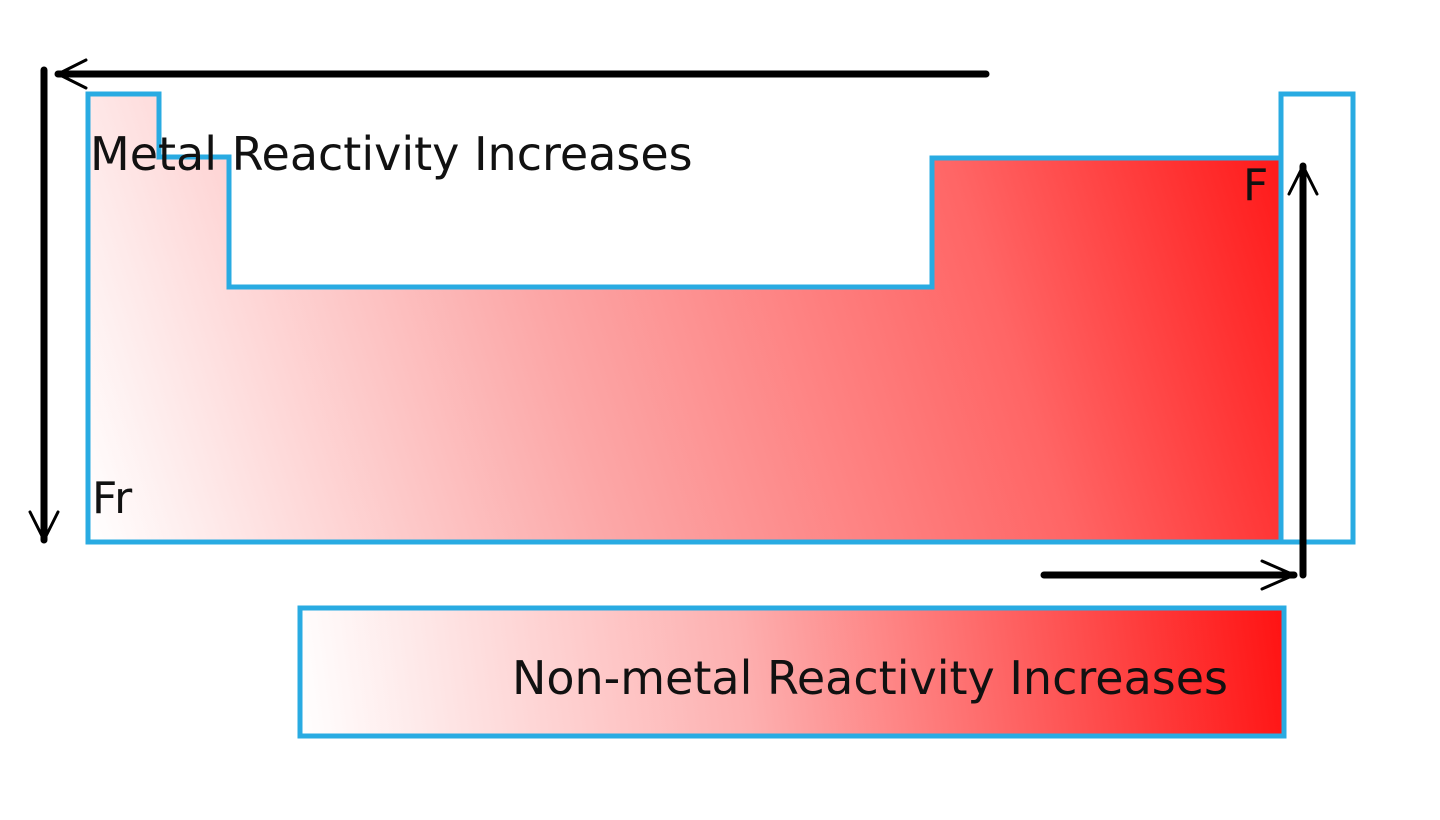  I want to click on metal-horizontal-arrow, so click(522, 74).